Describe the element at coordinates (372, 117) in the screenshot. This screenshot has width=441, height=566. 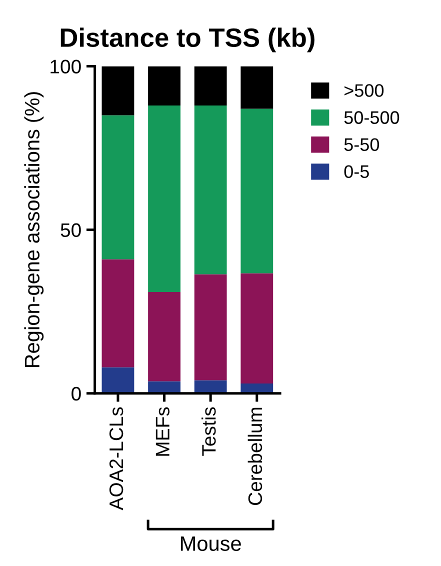
I see `legend-label: 50-500` at that location.